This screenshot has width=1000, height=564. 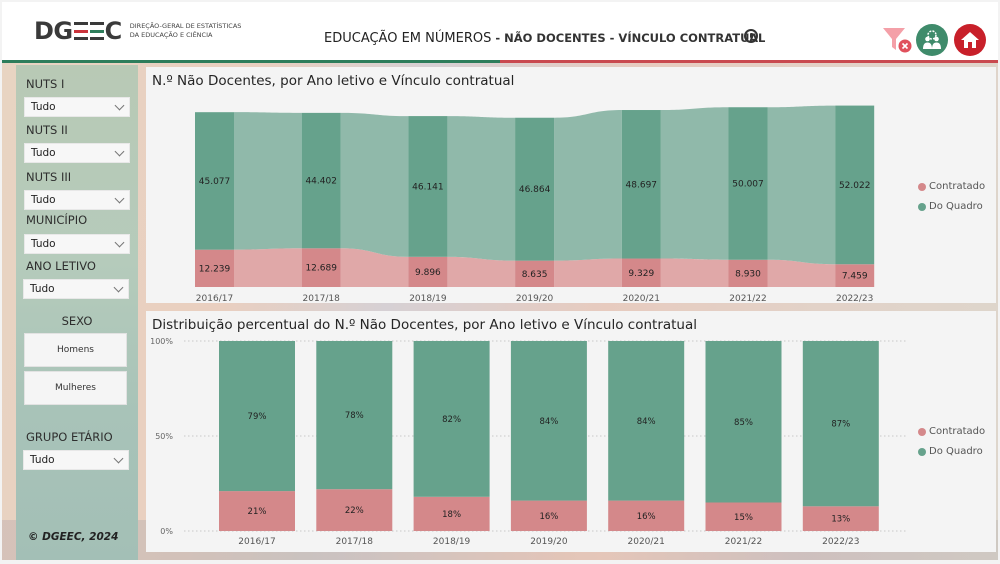 What do you see at coordinates (75, 388) in the screenshot?
I see `mulheres-button: Mulheres` at bounding box center [75, 388].